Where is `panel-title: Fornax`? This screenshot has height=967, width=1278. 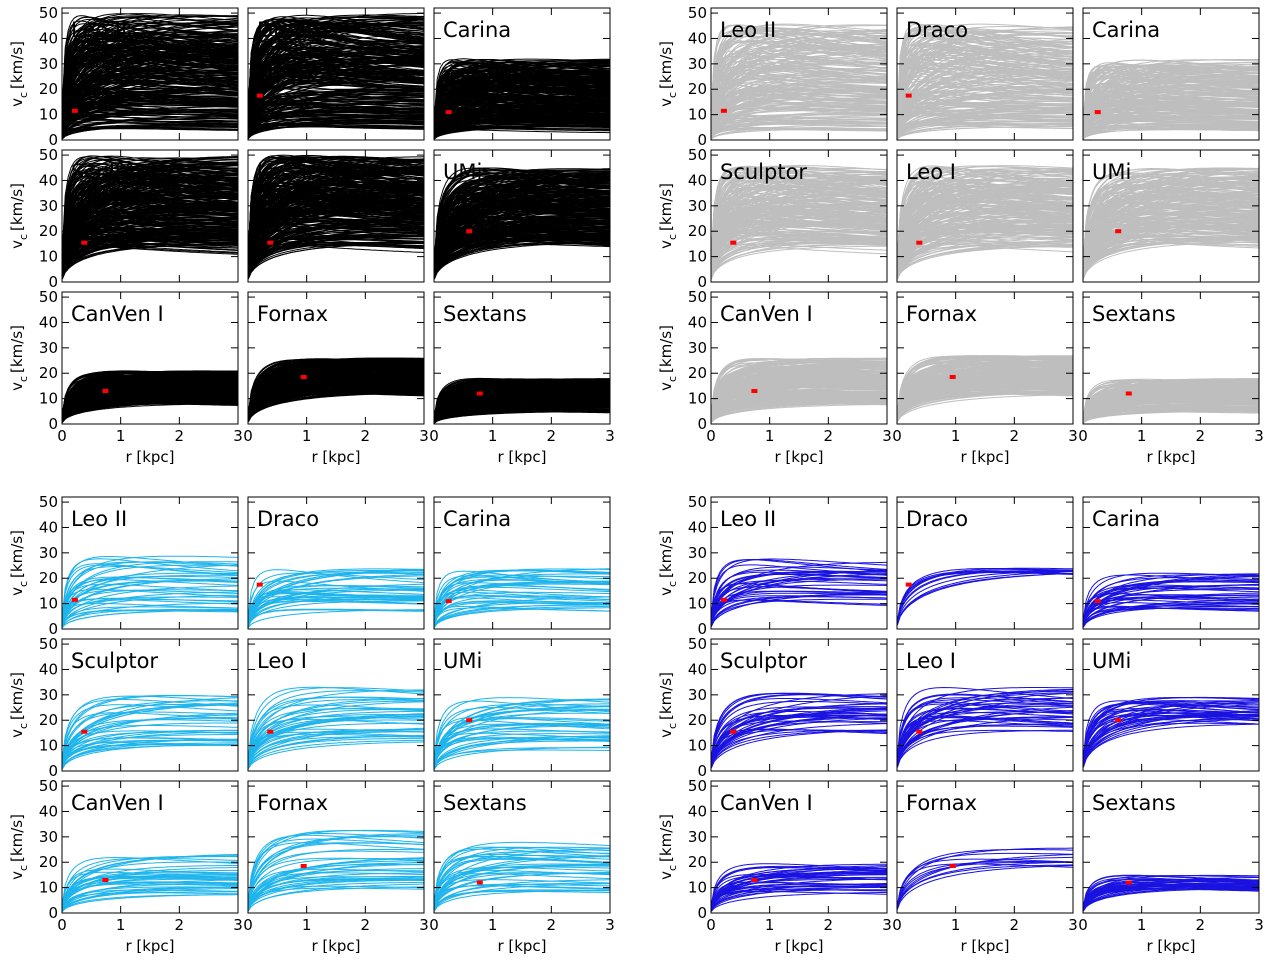
panel-title: Fornax is located at coordinates (292, 314).